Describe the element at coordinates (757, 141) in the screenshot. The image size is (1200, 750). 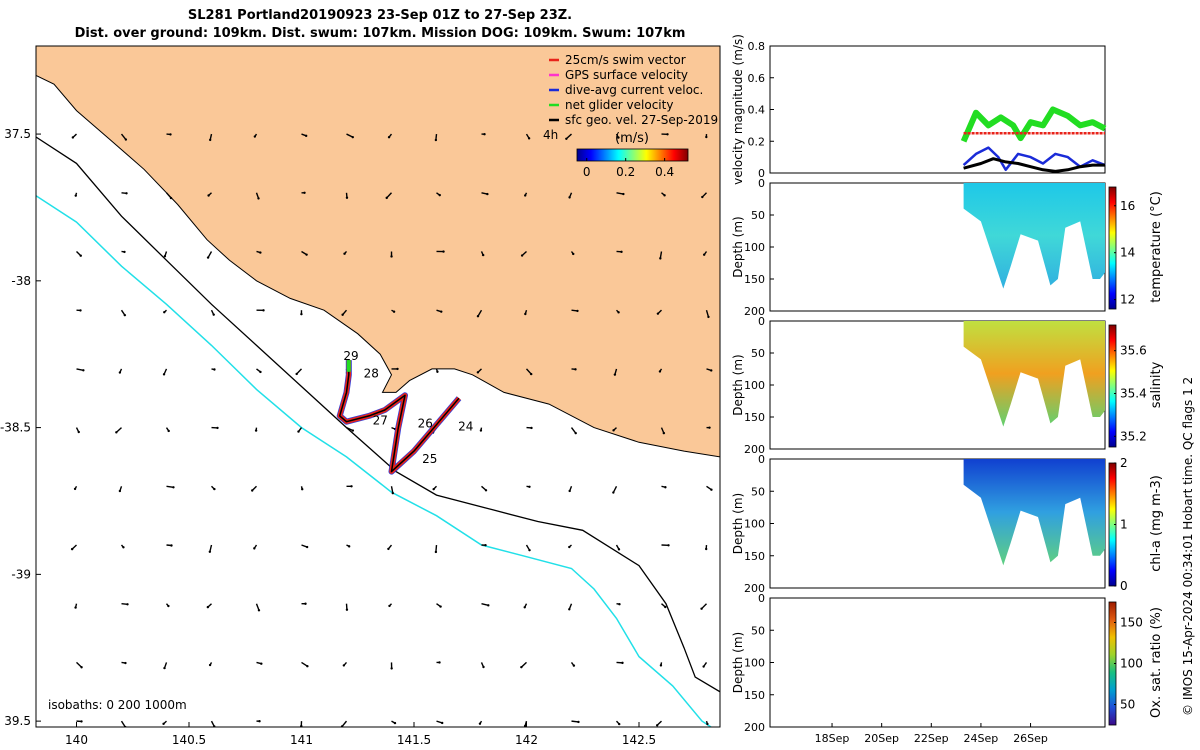
I see `velocity-y-tick-label: 0.2` at that location.